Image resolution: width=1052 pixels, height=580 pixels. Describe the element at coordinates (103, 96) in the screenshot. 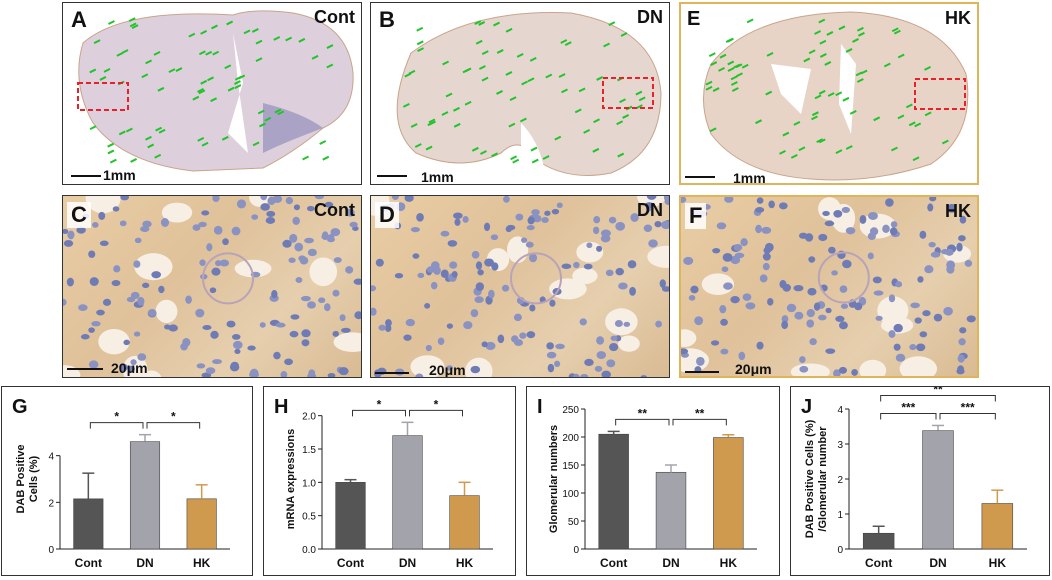

I see `roi-box` at that location.